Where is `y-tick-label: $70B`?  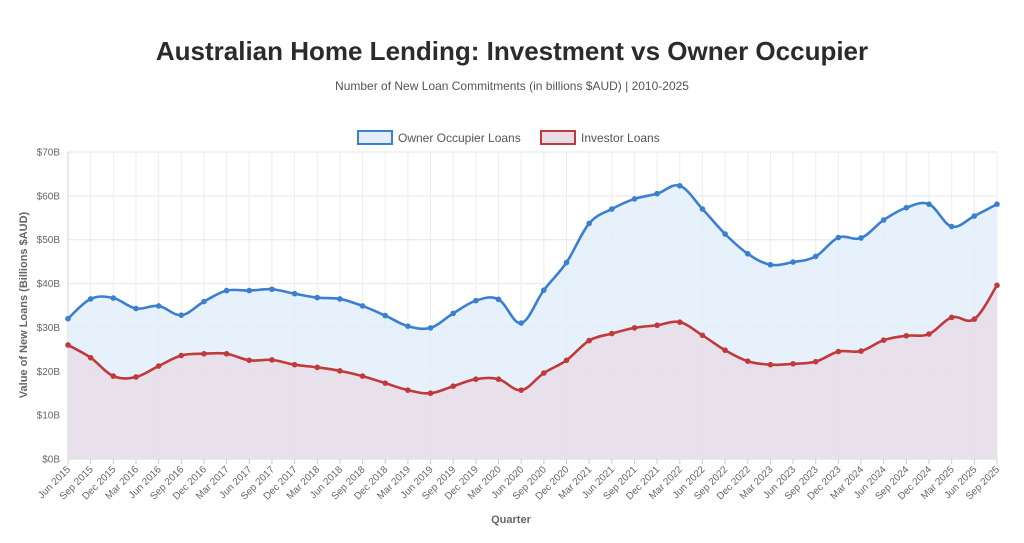 y-tick-label: $70B is located at coordinates (49, 153).